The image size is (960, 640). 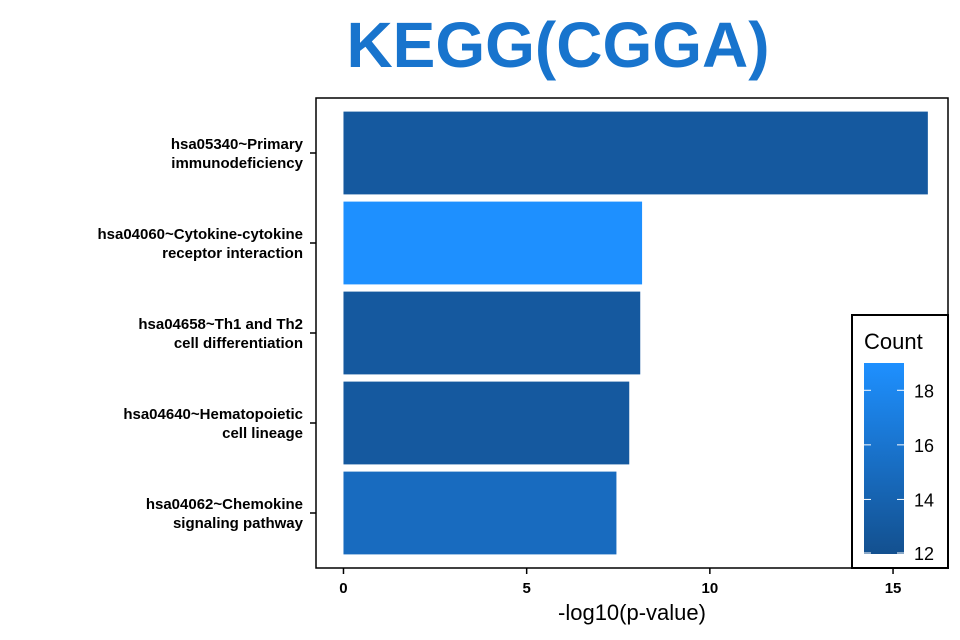 What do you see at coordinates (213, 424) in the screenshot?
I see `y-tick-label: hsa04640~Hematopoietic cell lineage` at bounding box center [213, 424].